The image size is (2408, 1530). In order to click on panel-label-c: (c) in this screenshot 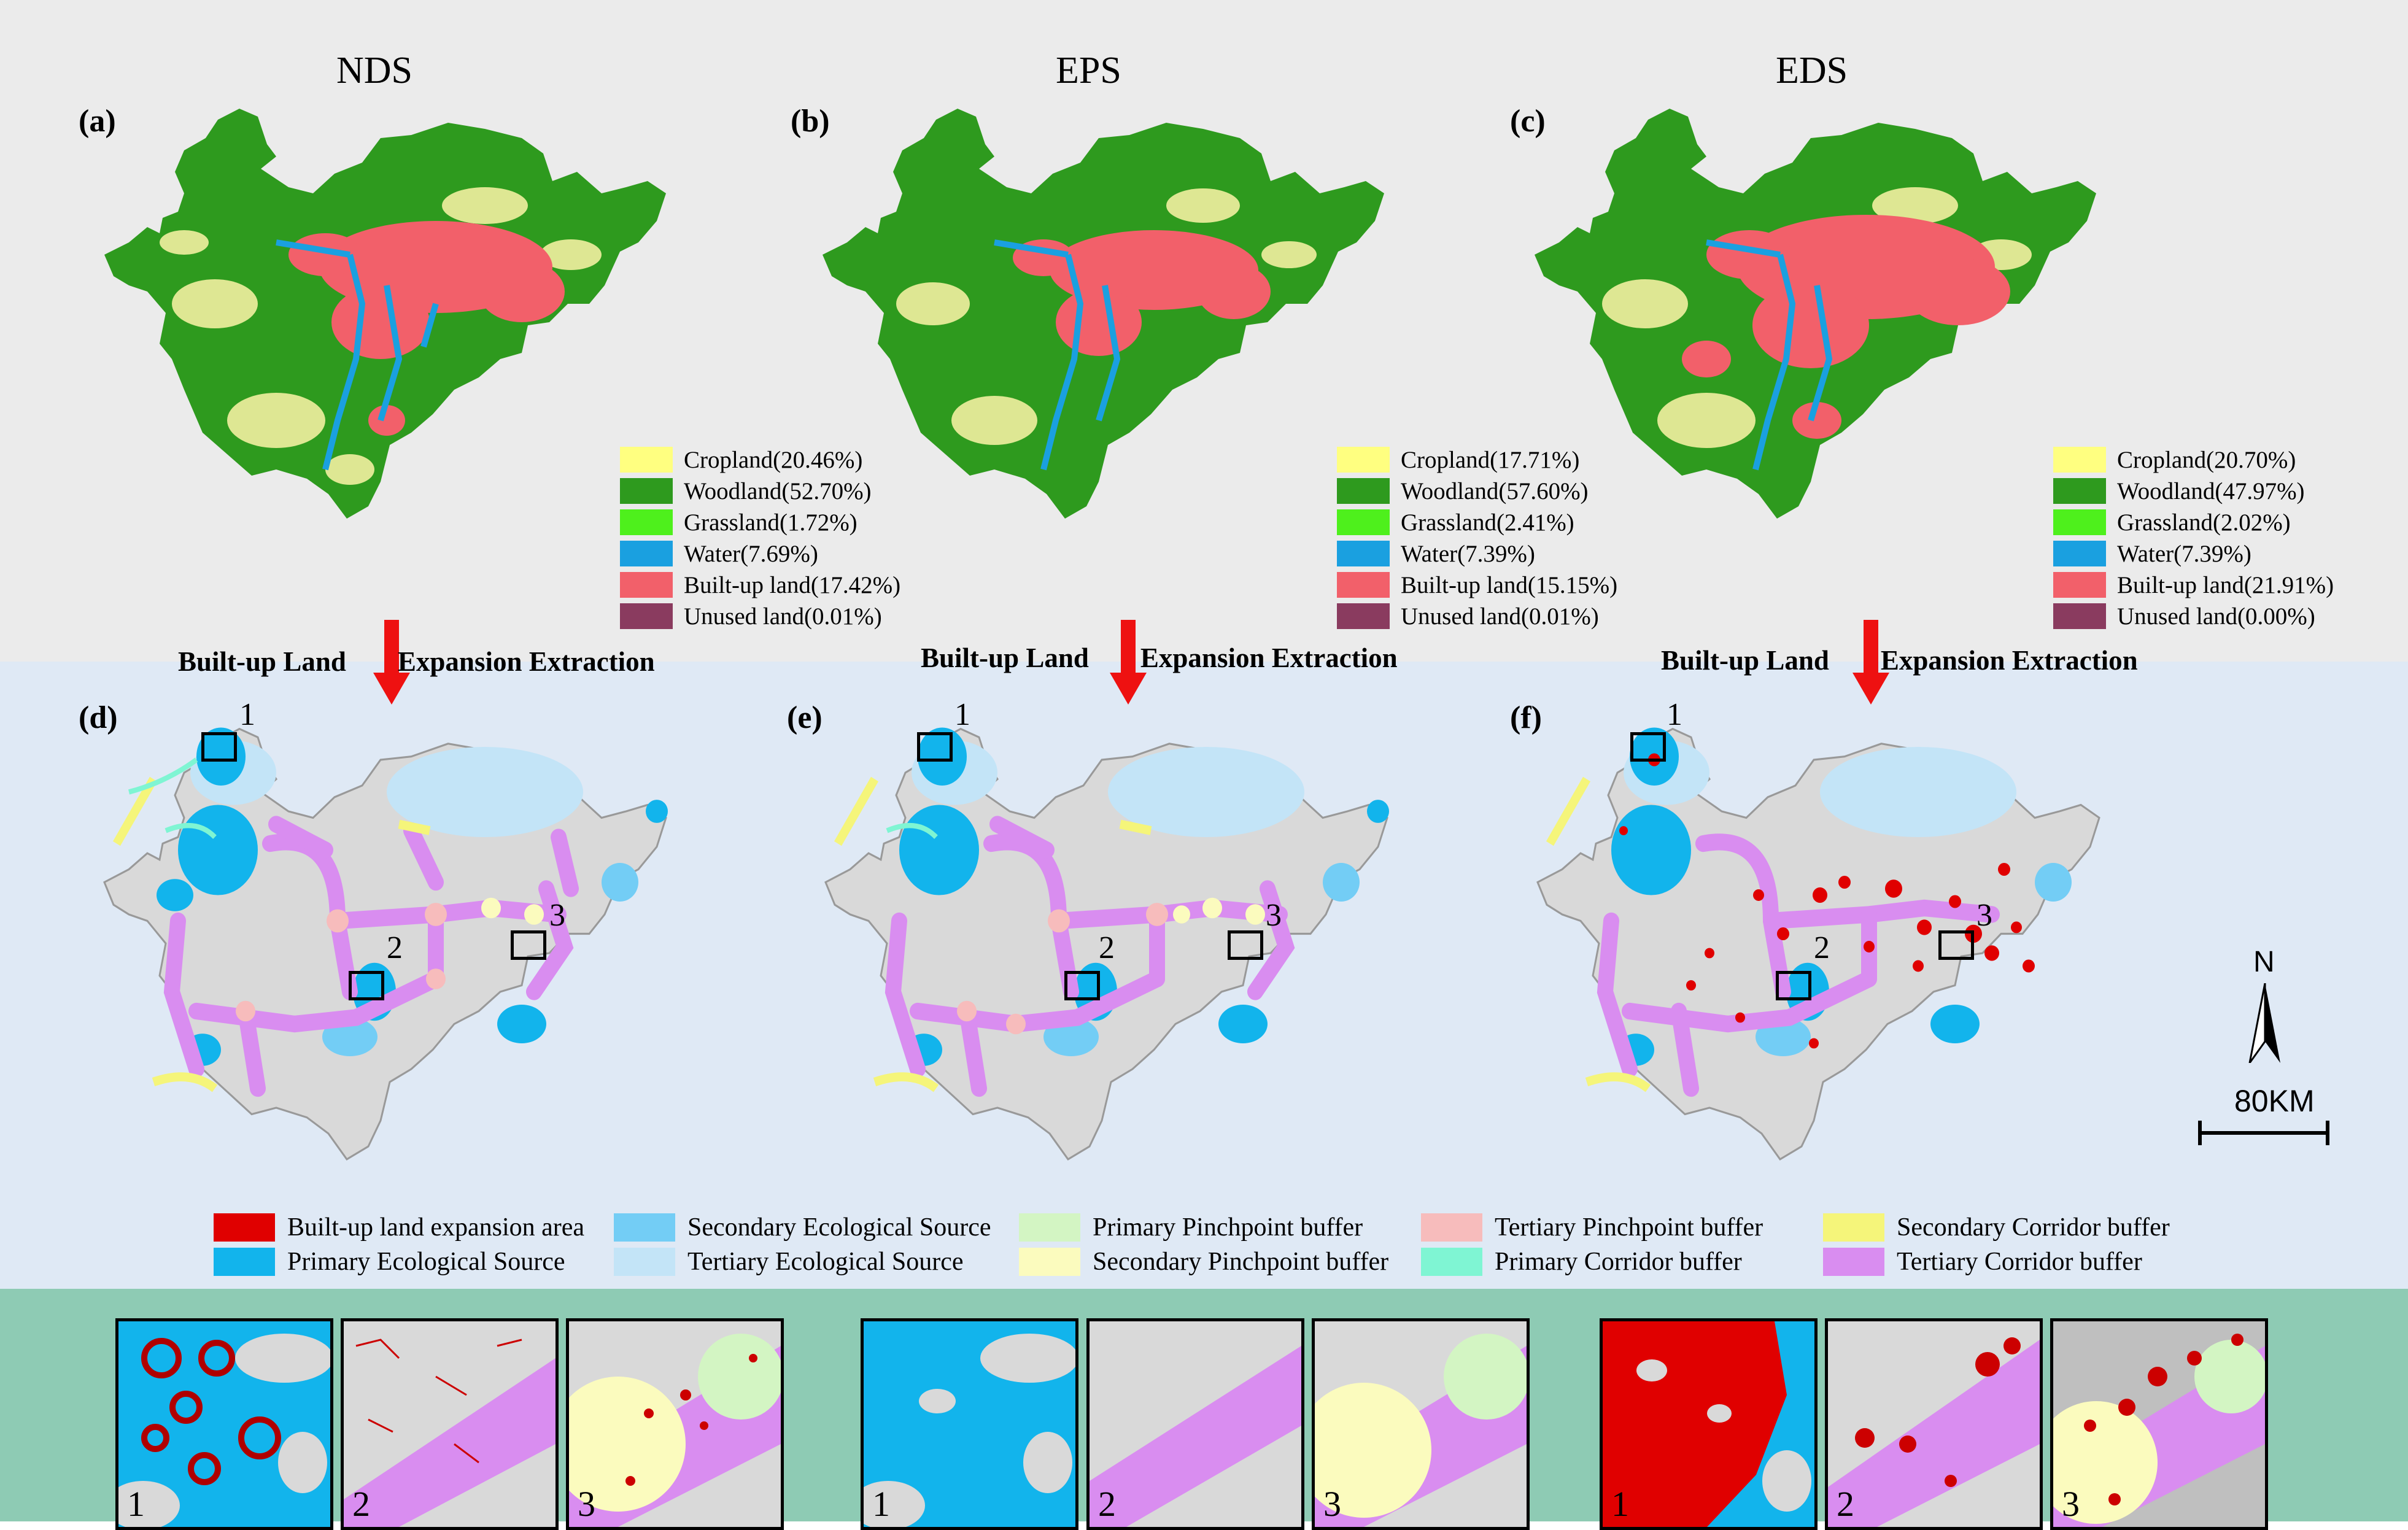, I will do `click(1528, 121)`.